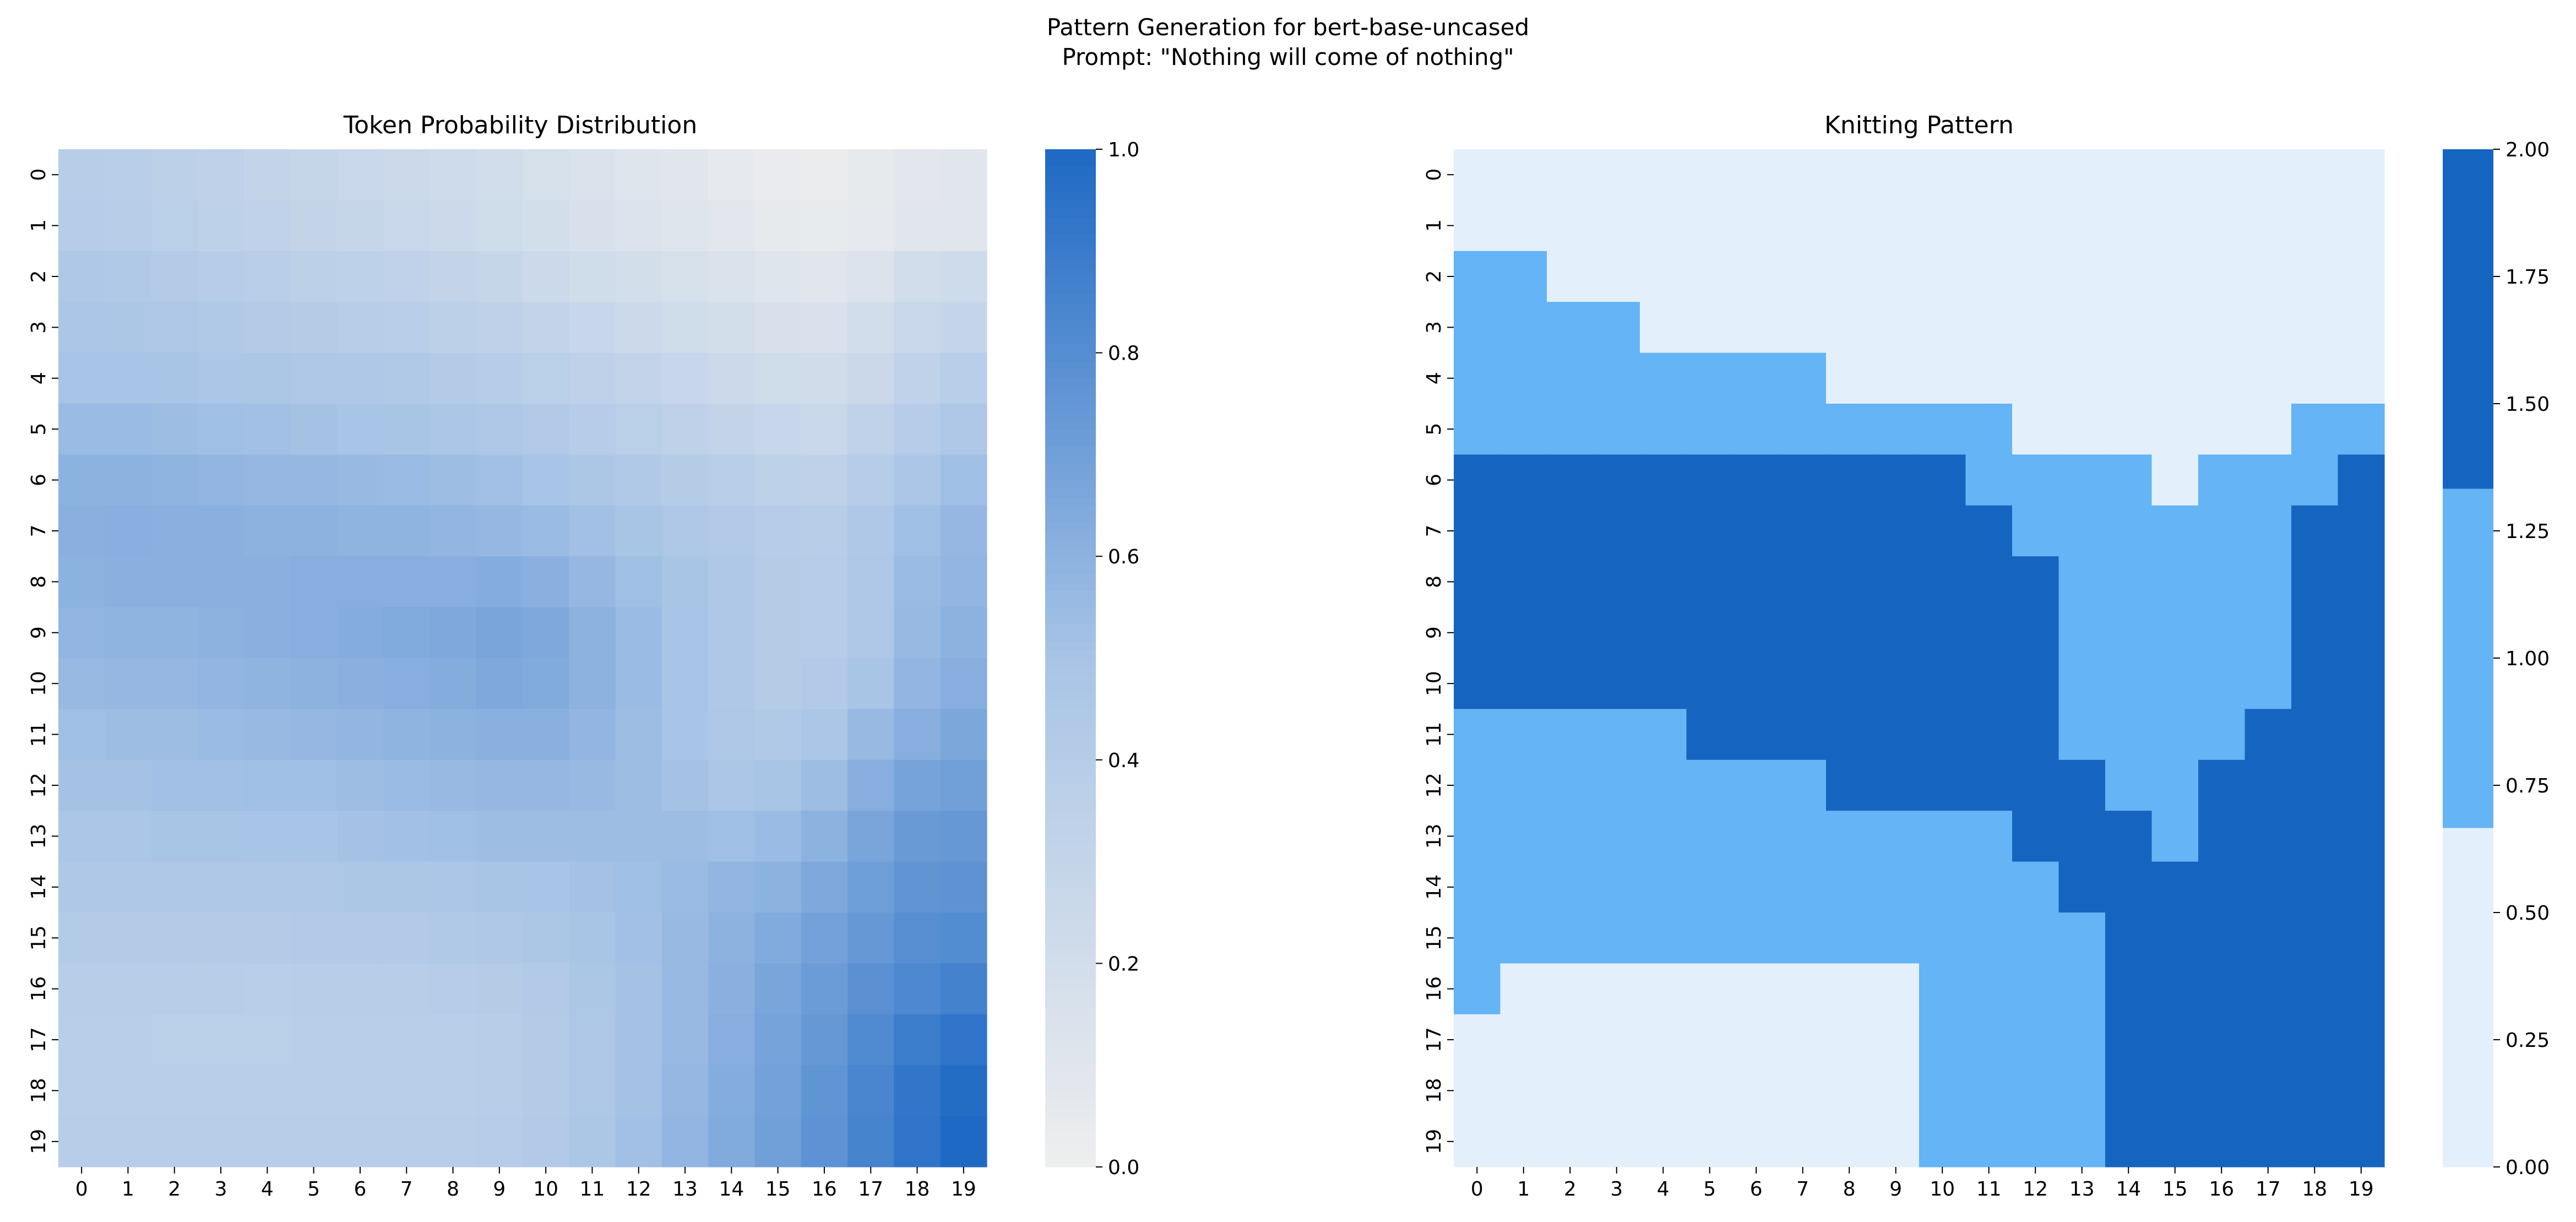  What do you see at coordinates (1434, 938) in the screenshot?
I see `y-tick-label: 15` at bounding box center [1434, 938].